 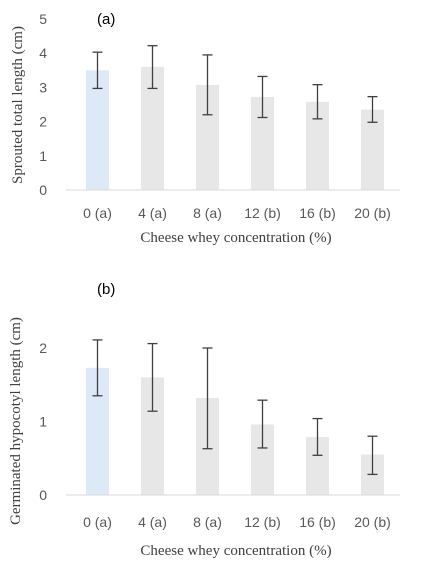 I want to click on y-tick-label-a: 3, so click(x=43, y=87).